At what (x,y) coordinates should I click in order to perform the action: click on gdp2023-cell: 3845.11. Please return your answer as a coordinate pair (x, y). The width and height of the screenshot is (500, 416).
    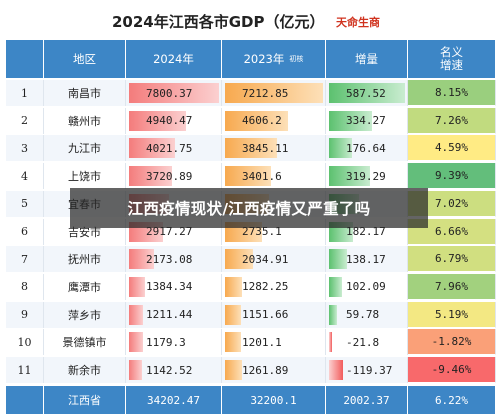
    Looking at the image, I should click on (274, 148).